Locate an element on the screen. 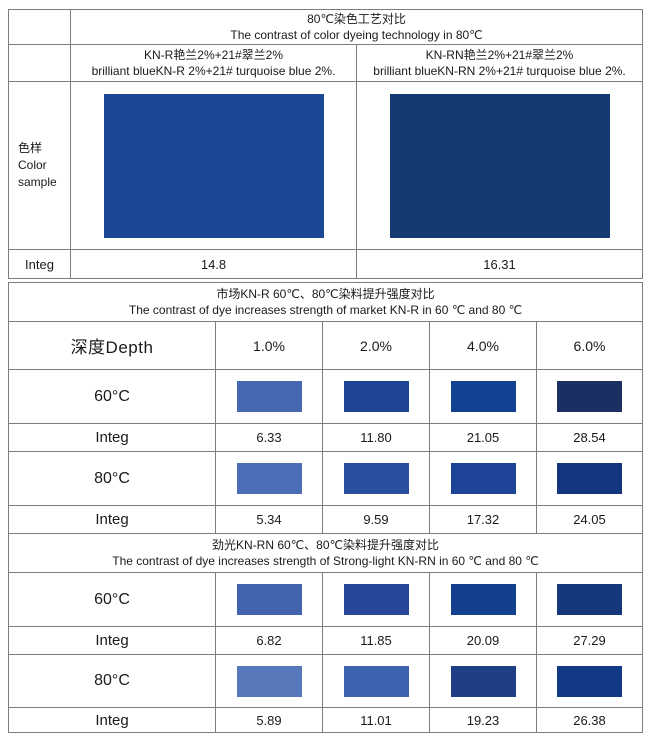 This screenshot has width=650, height=733. integ-value-knrn-80-1: 5.89 is located at coordinates (269, 720).